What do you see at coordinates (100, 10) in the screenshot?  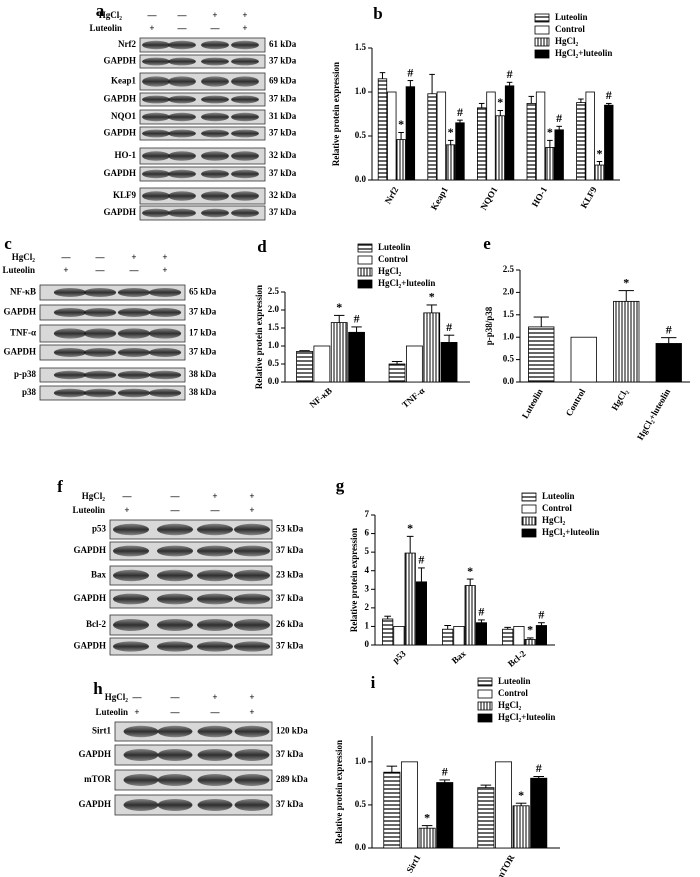 I see `panel-letter: a` at bounding box center [100, 10].